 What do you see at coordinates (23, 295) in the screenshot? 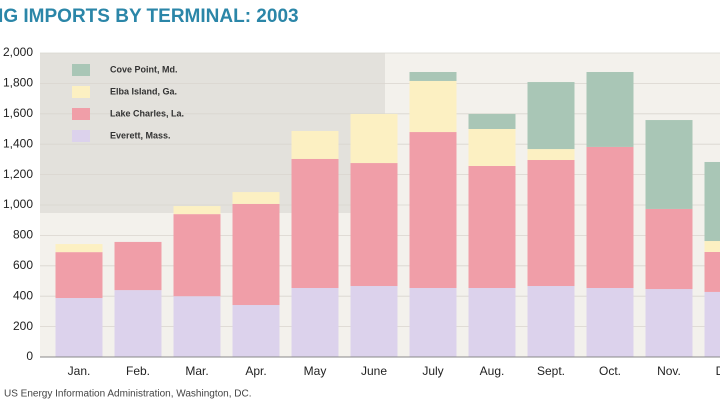
I see `y-tick-label: 400` at bounding box center [23, 295].